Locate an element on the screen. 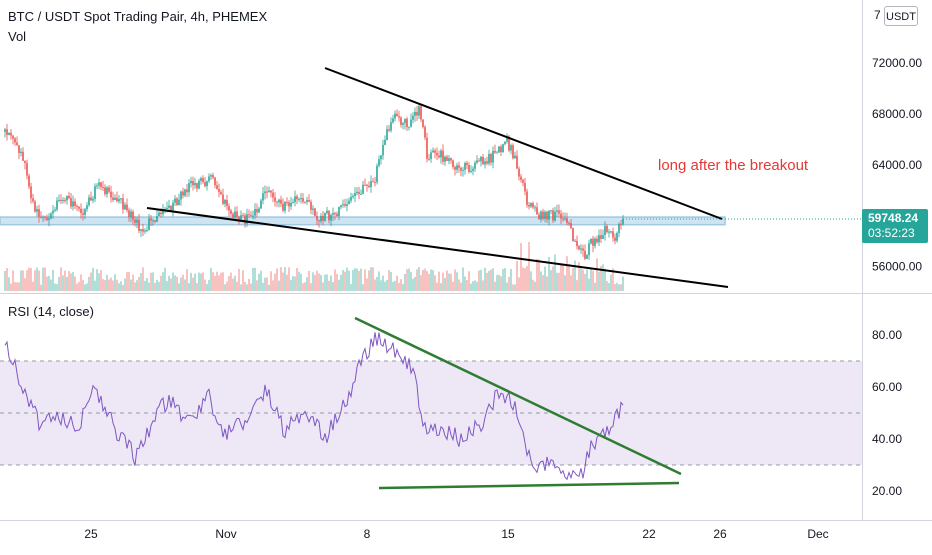  rsi-tick-label: 80.00 is located at coordinates (887, 335).